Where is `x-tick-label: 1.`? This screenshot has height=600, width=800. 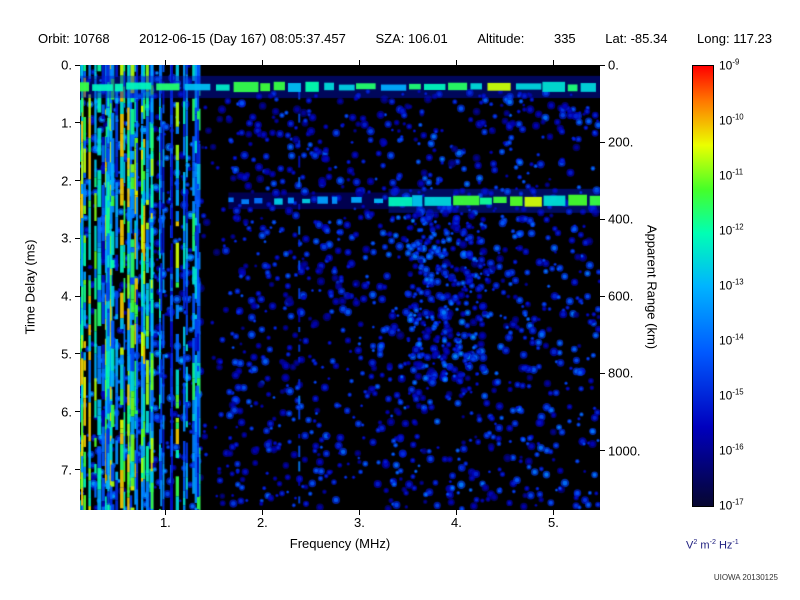
x-tick-label: 1. is located at coordinates (165, 522).